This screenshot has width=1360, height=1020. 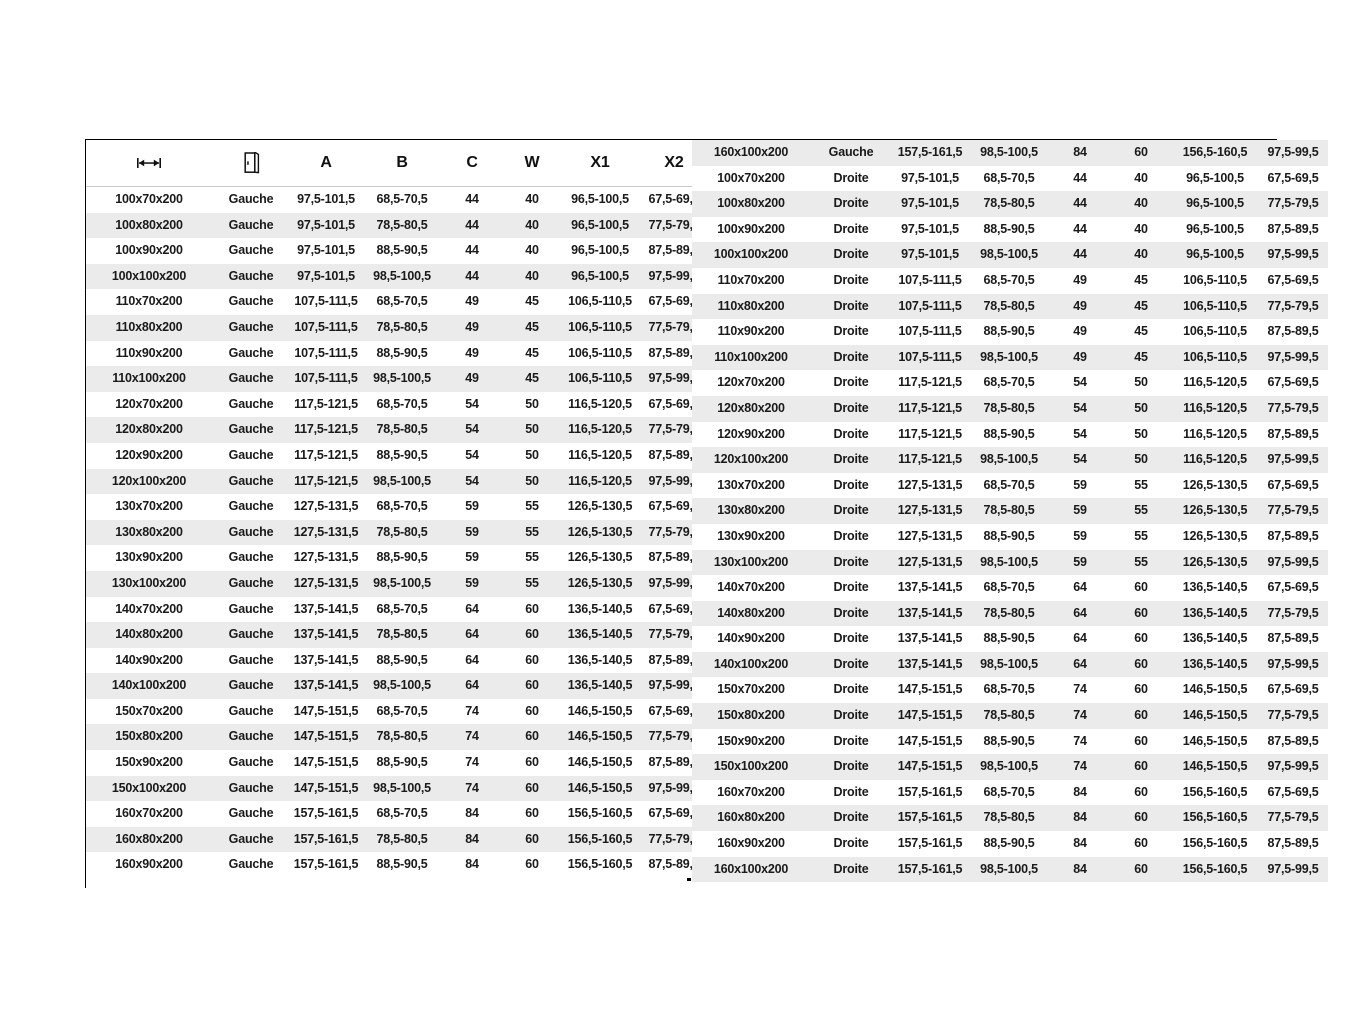 What do you see at coordinates (532, 163) in the screenshot?
I see `column-header-w: W` at bounding box center [532, 163].